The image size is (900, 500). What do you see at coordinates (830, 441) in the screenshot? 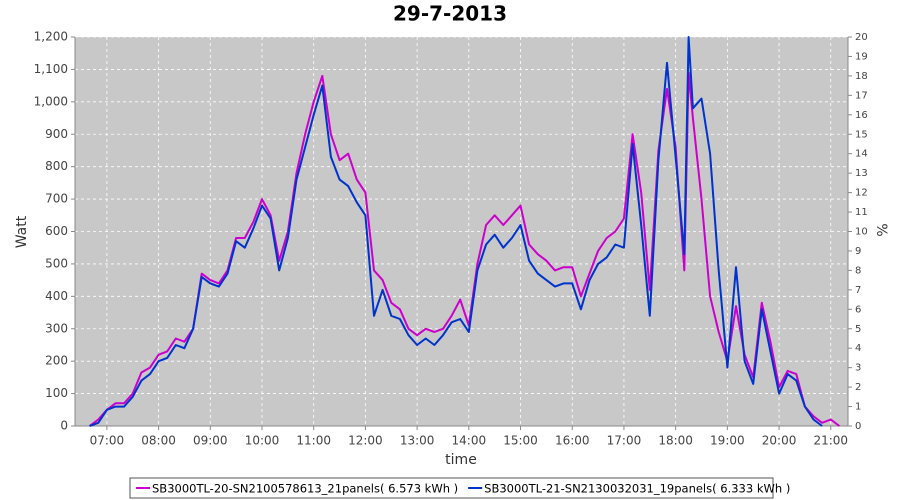
I see `x-tick-label: 21:00` at bounding box center [830, 441].